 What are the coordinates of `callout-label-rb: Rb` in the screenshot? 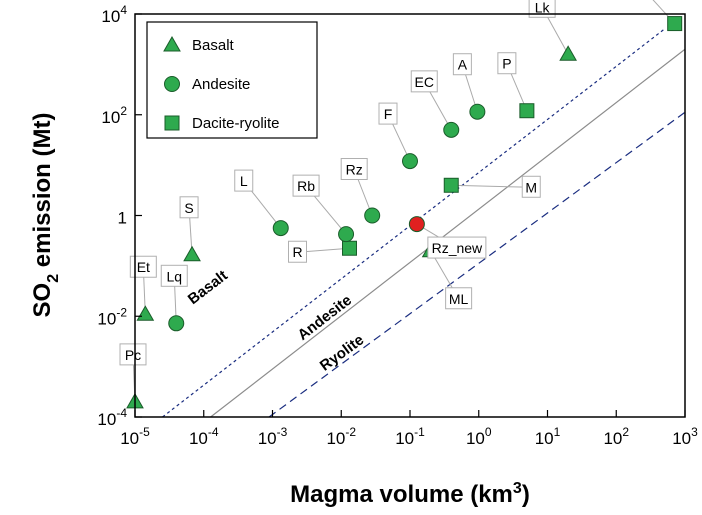 It's located at (306, 186).